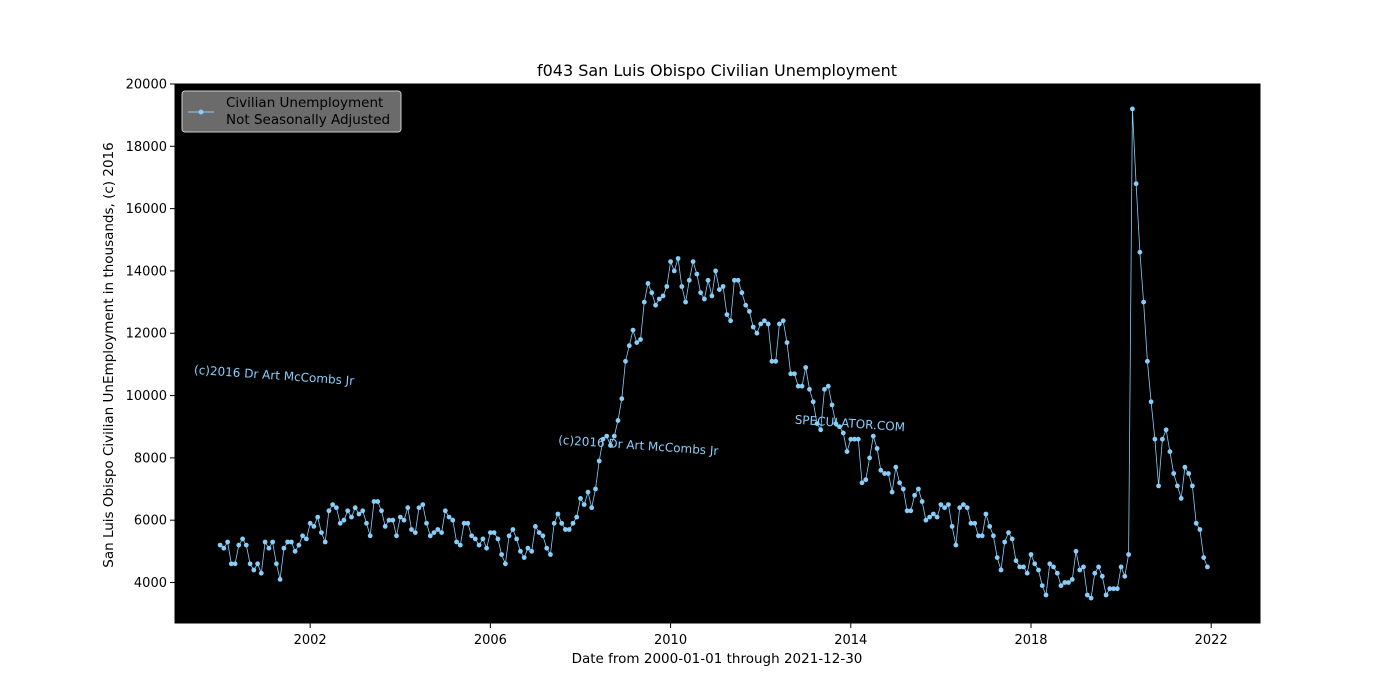 Image resolution: width=1400 pixels, height=700 pixels. What do you see at coordinates (1030, 640) in the screenshot?
I see `x-tick-label: 2018` at bounding box center [1030, 640].